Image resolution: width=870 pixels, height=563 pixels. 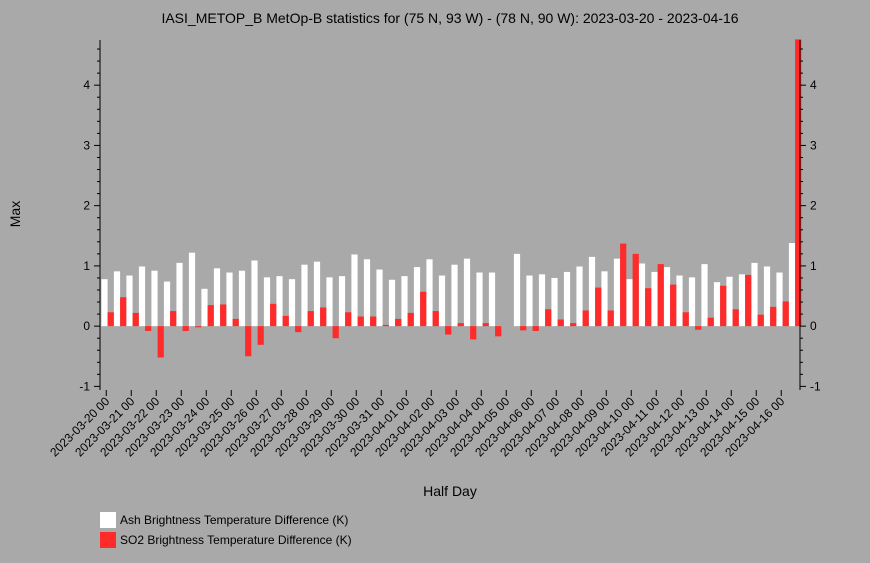 What do you see at coordinates (813, 145) in the screenshot?
I see `y-tick-label-right: 3` at bounding box center [813, 145].